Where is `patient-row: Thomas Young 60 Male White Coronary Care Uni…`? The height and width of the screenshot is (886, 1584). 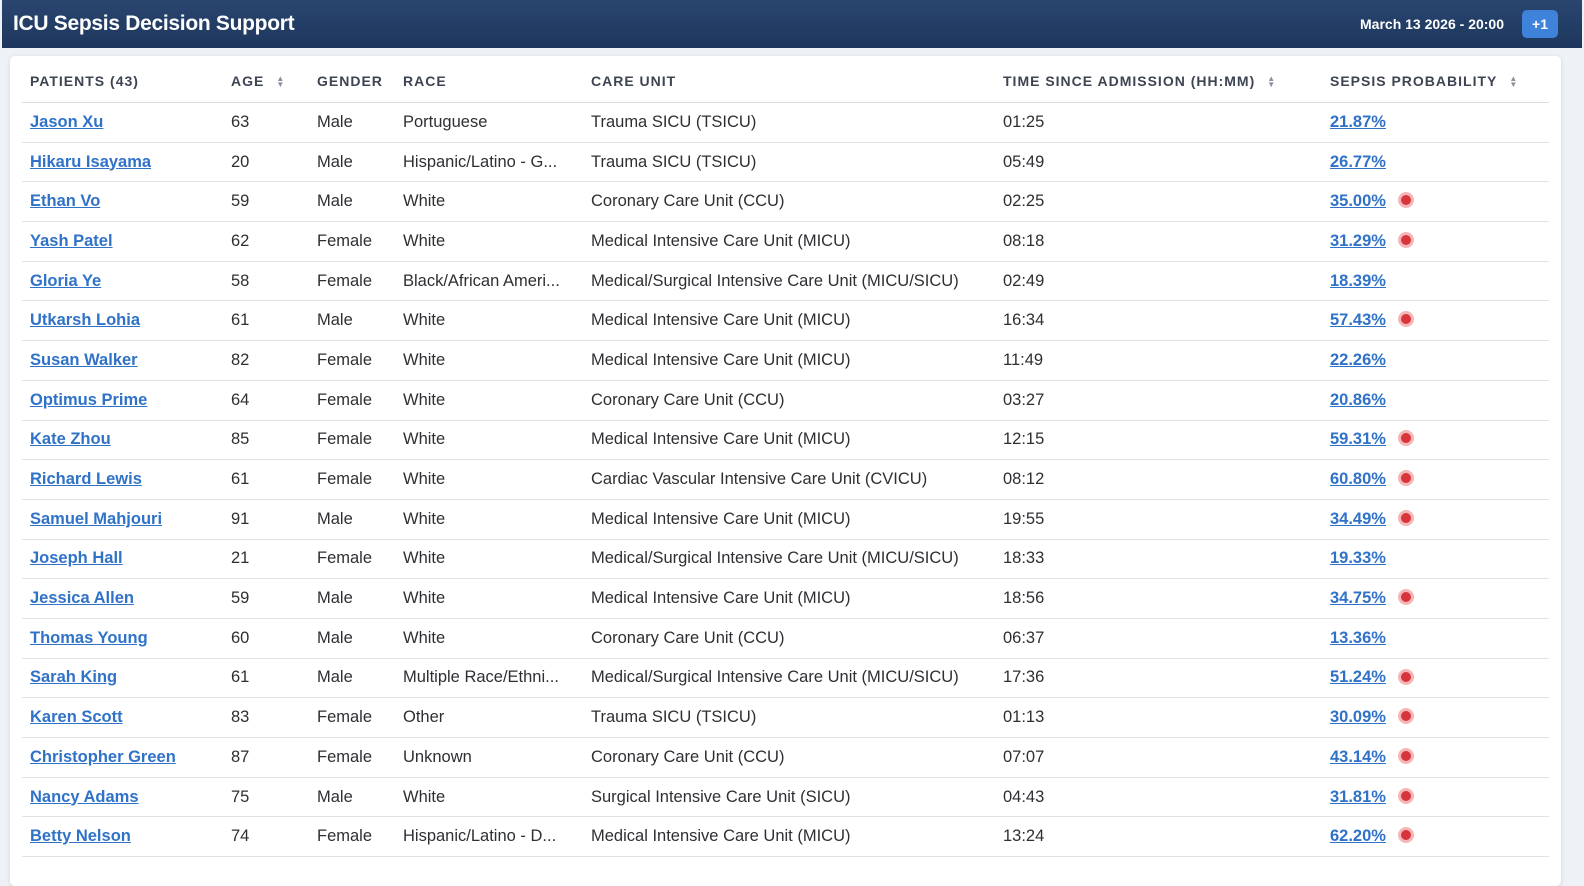
patient-row: Thomas Young 60 Male White Coronary Care Uni… is located at coordinates (785, 638).